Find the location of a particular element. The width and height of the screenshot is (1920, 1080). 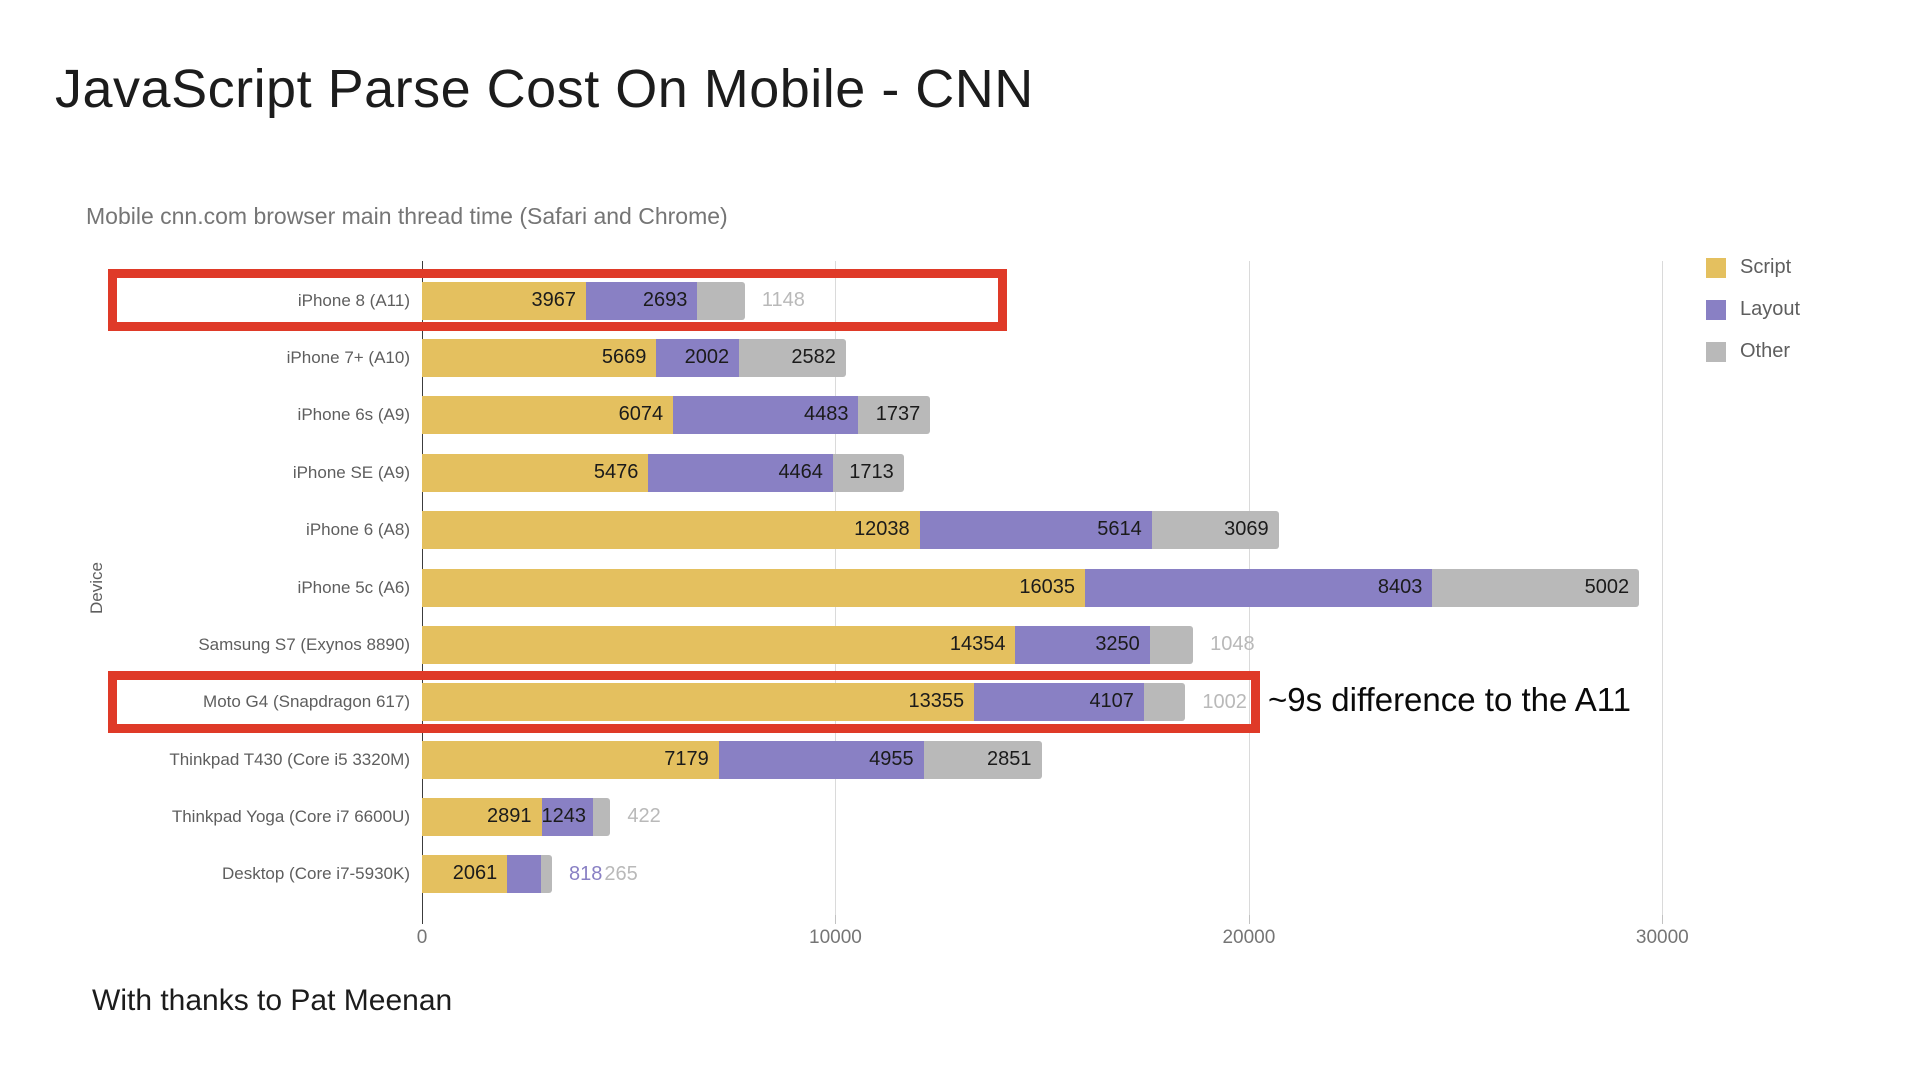

value-label: 1713 is located at coordinates (871, 471).